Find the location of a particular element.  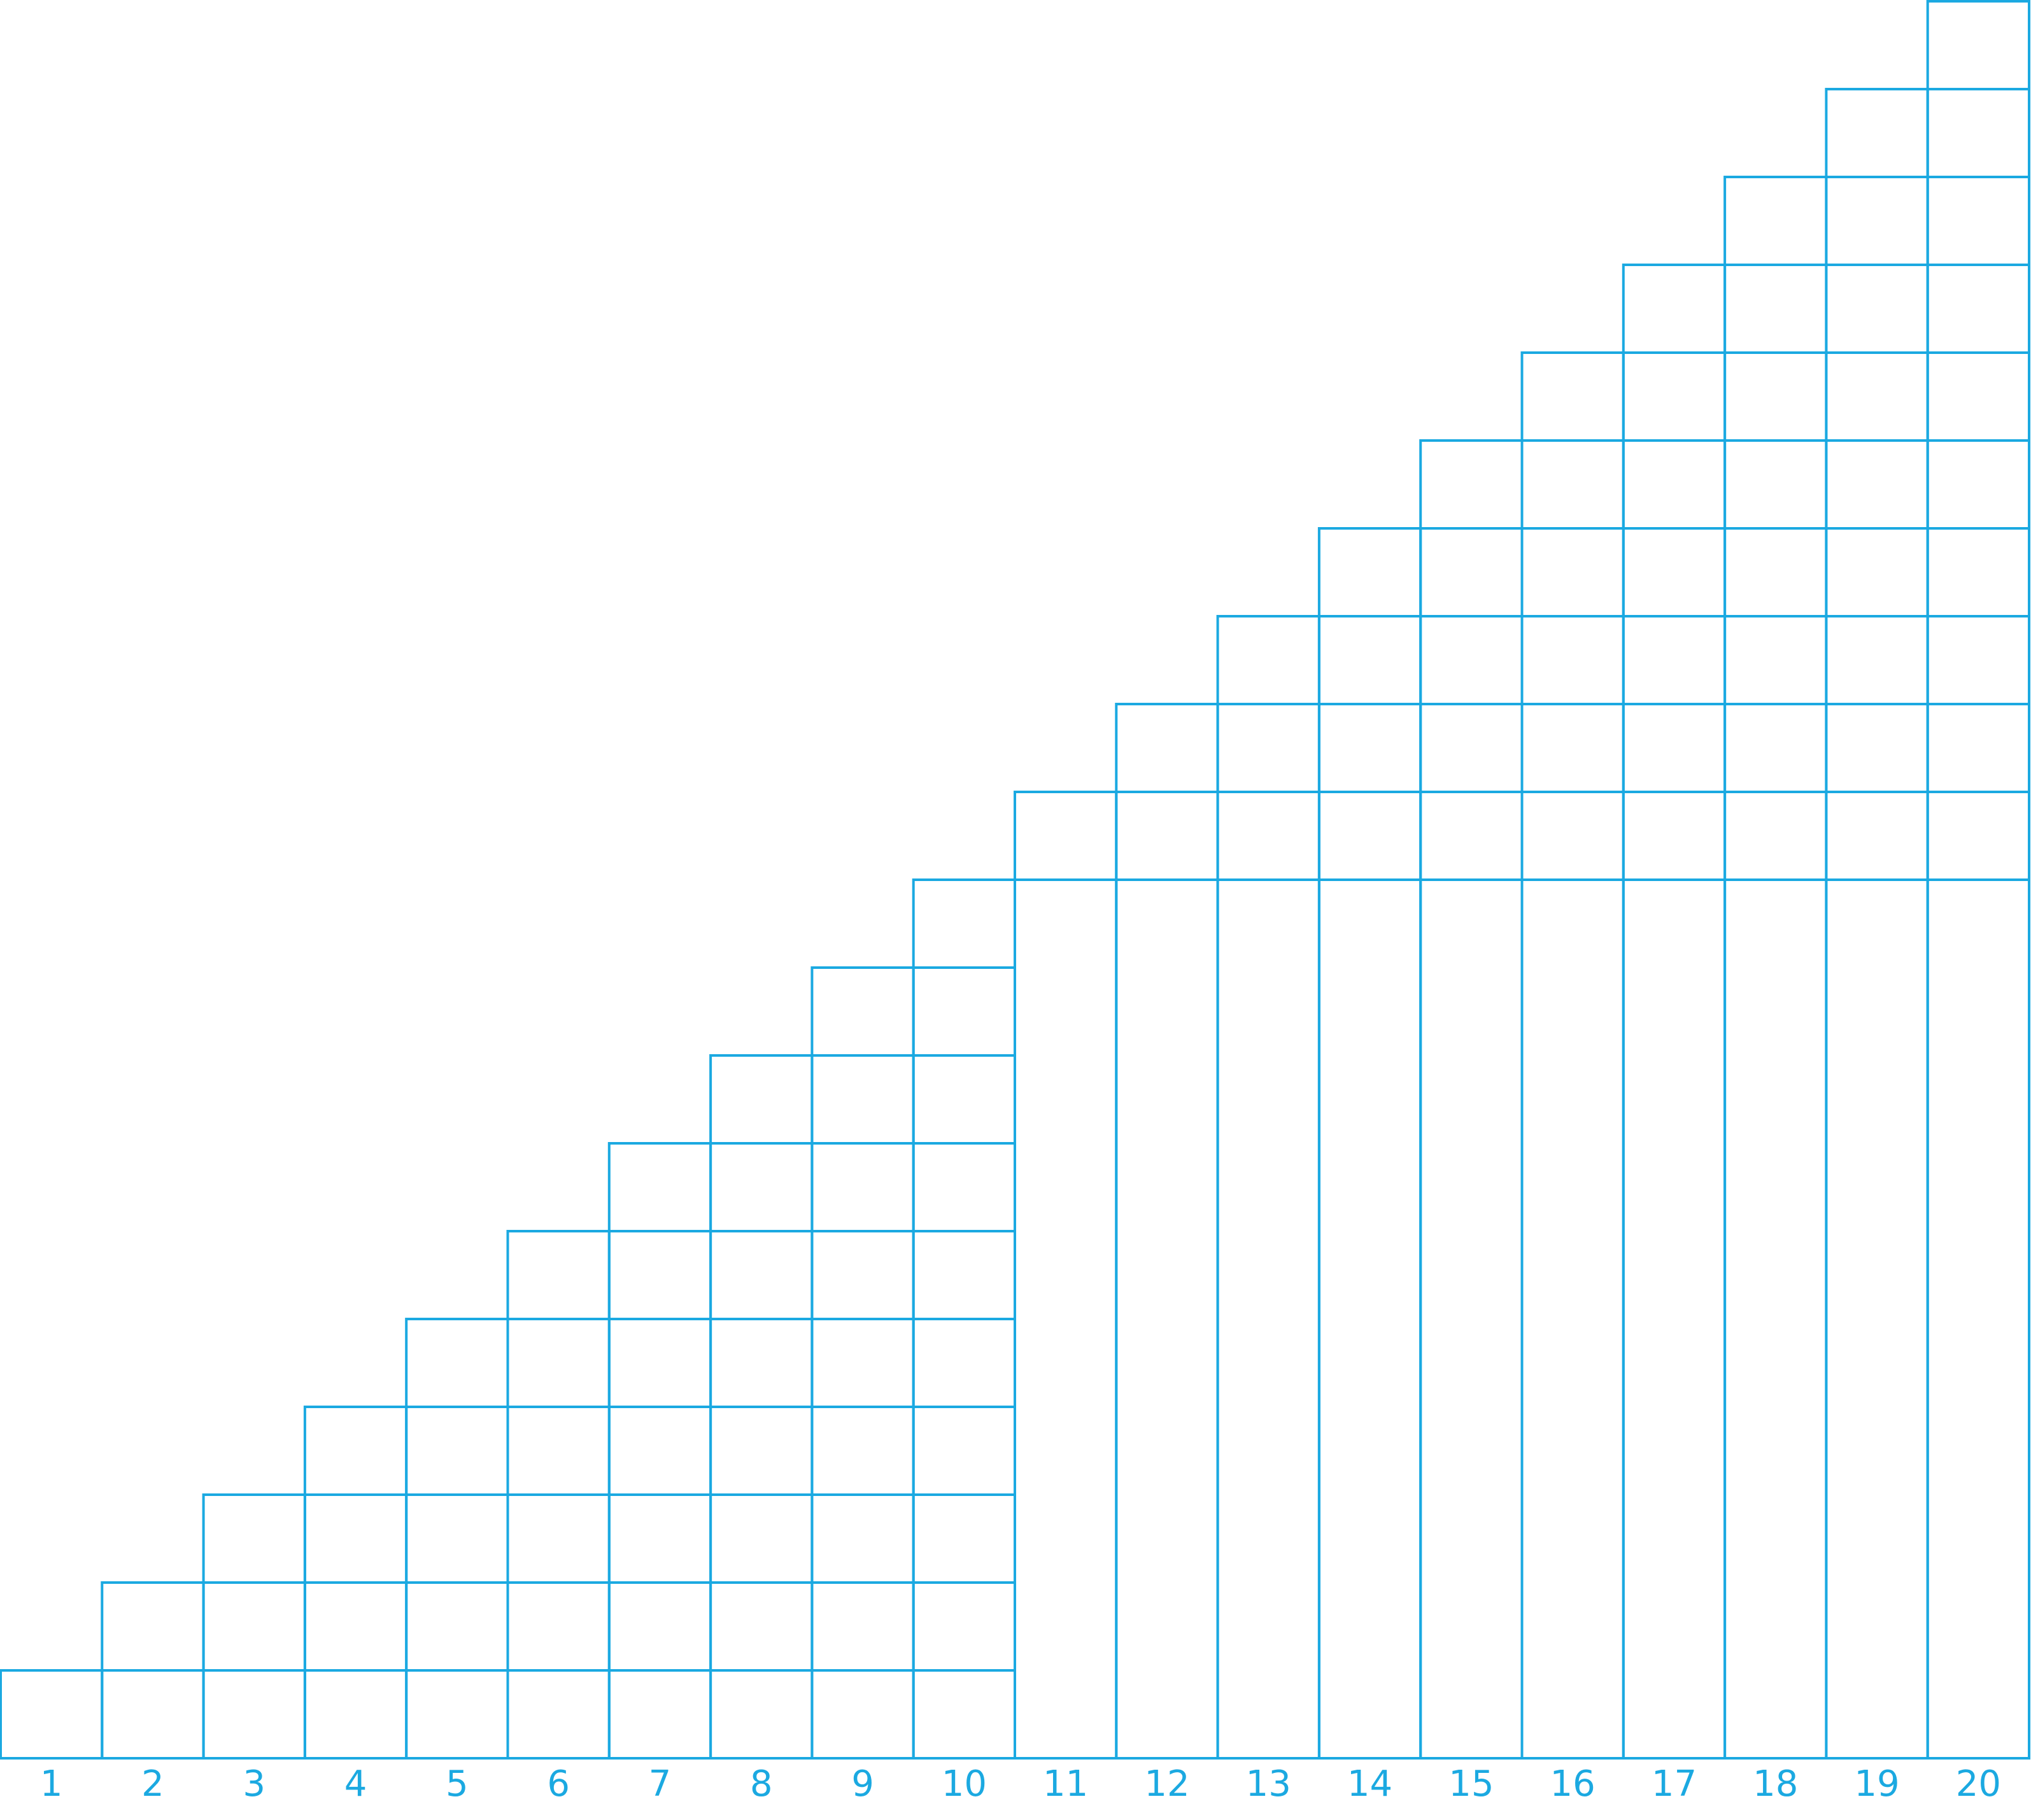

column-label-7: 7 is located at coordinates (660, 1784).